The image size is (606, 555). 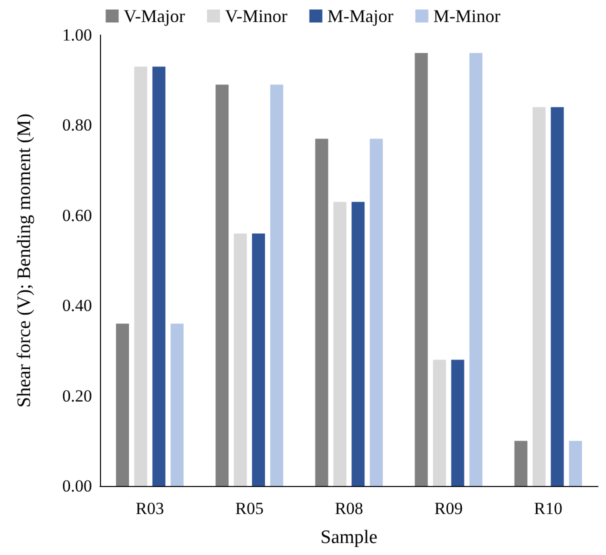 What do you see at coordinates (150, 508) in the screenshot?
I see `x-tick-label: R03` at bounding box center [150, 508].